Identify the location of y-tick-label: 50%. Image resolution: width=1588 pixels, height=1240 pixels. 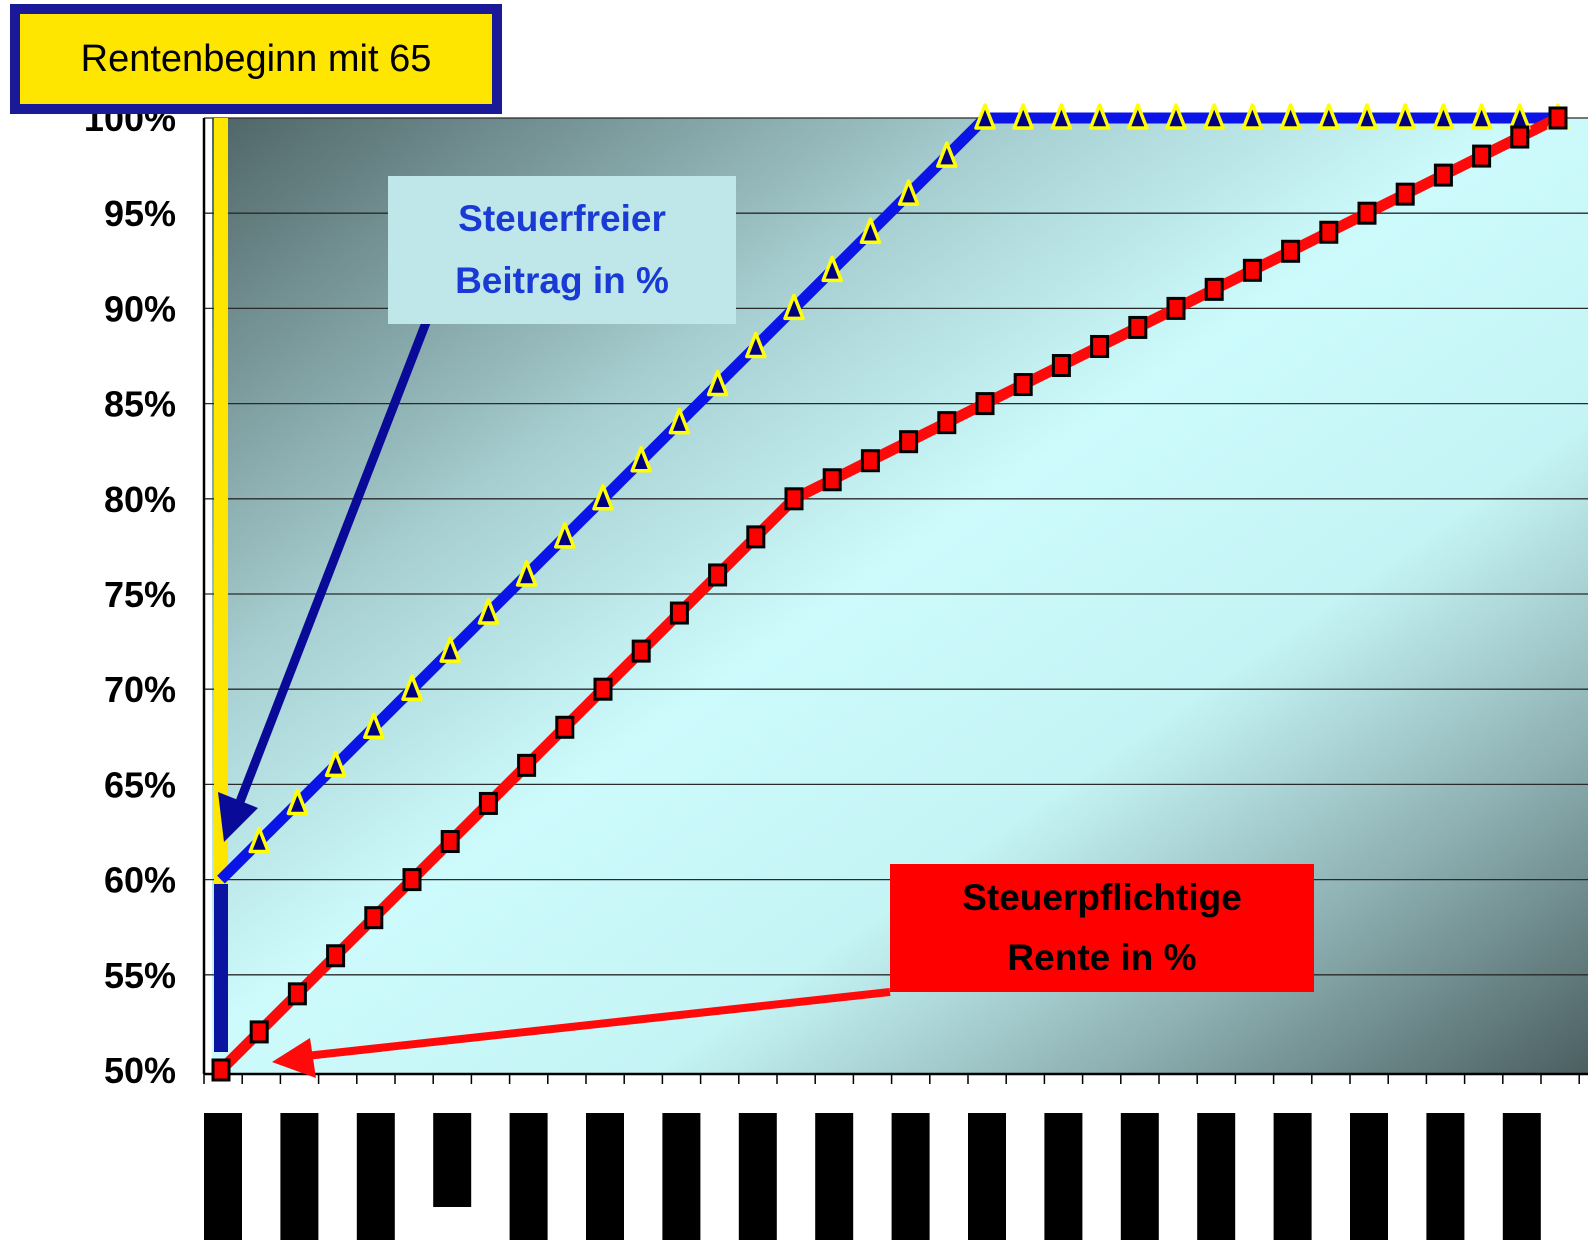
(140, 1070).